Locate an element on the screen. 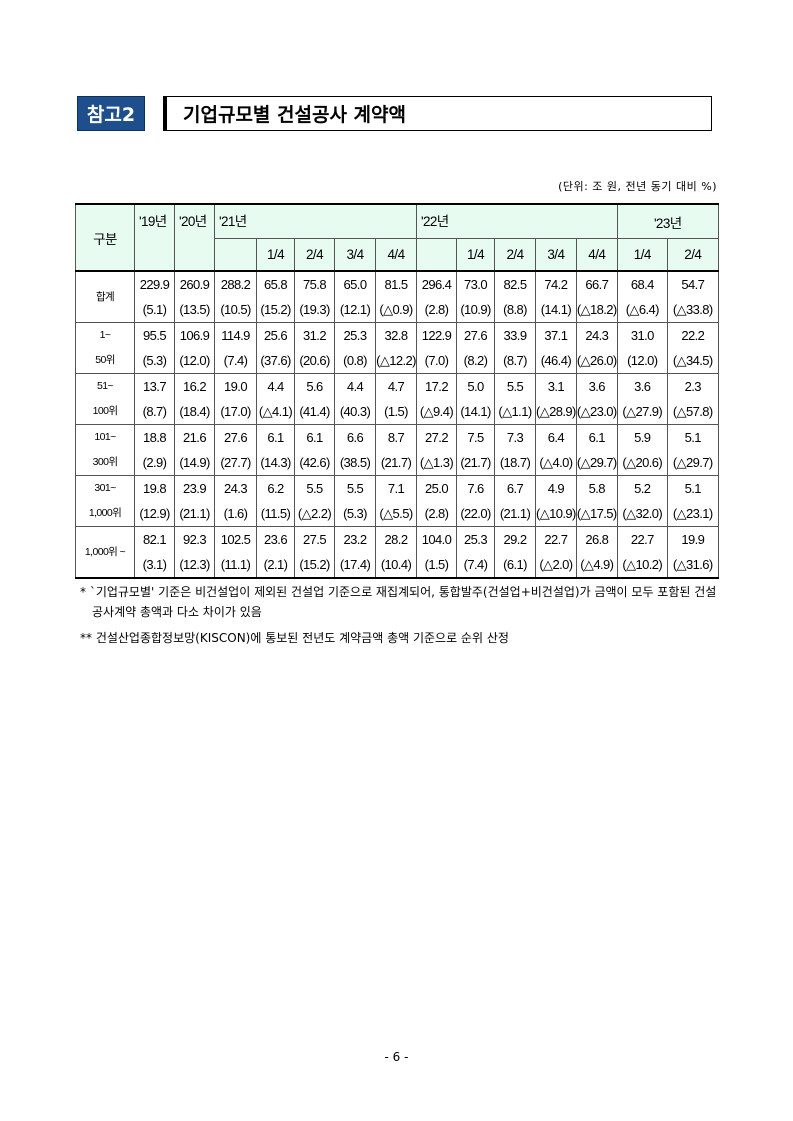 Image resolution: width=793 pixels, height=1121 pixels. header-2021-q3: 3/4 is located at coordinates (355, 255).